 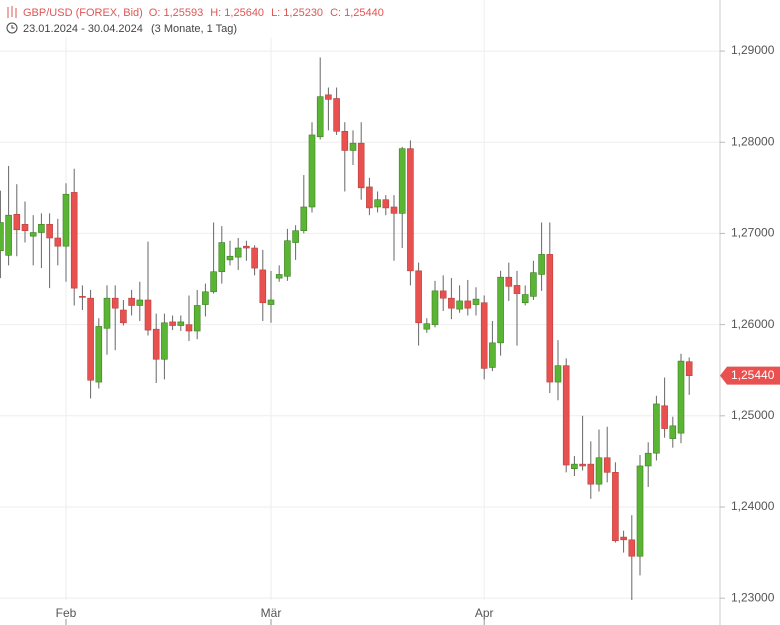 What do you see at coordinates (753, 597) in the screenshot?
I see `y-tick-label: 1,23000` at bounding box center [753, 597].